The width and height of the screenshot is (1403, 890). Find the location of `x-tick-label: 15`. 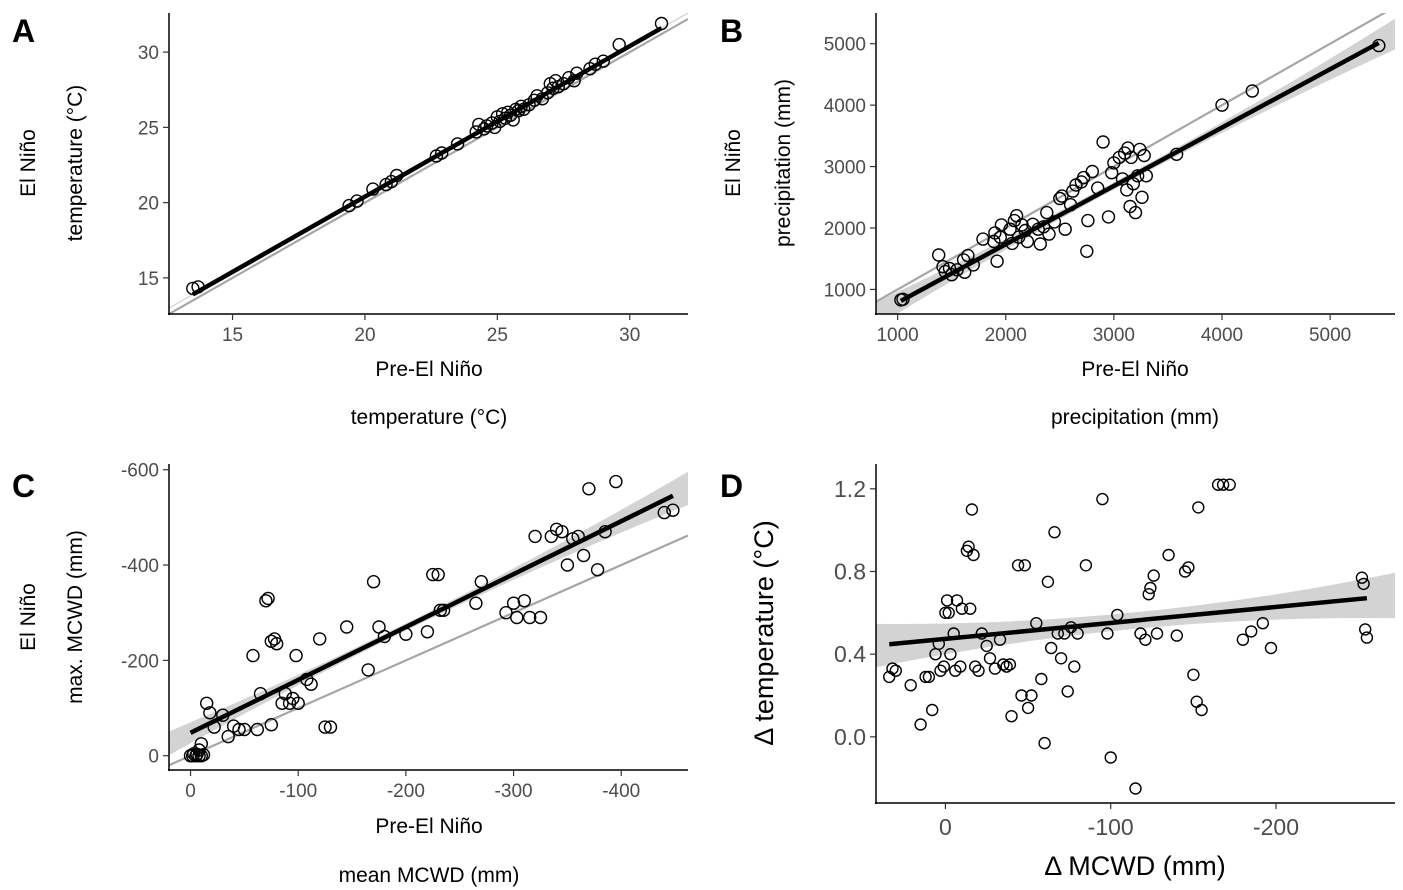

x-tick-label: 15 is located at coordinates (232, 335).